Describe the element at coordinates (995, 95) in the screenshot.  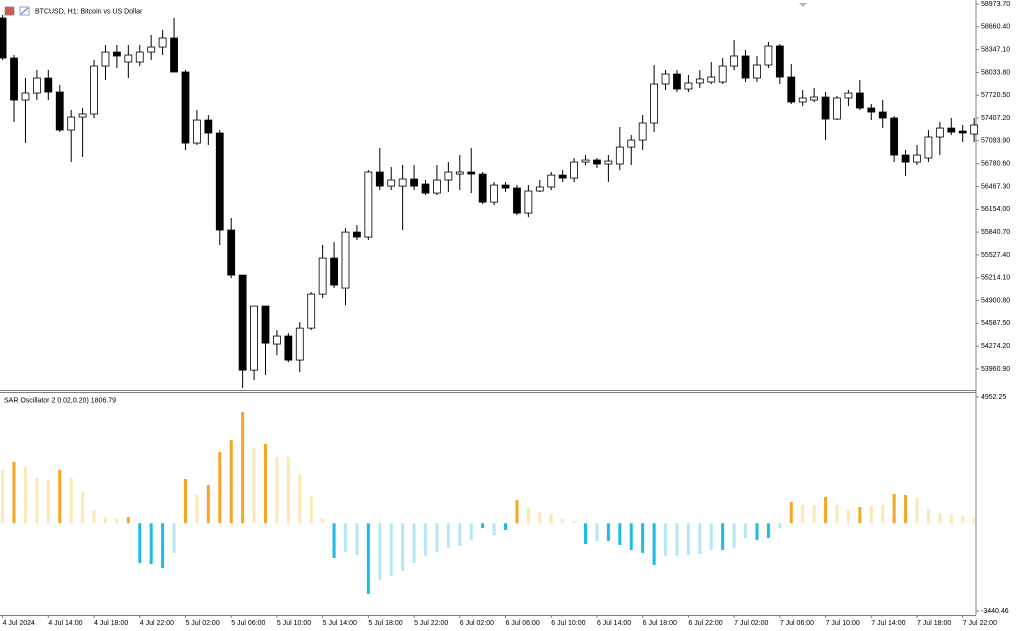
I see `y-tick-label: 57720.50` at that location.